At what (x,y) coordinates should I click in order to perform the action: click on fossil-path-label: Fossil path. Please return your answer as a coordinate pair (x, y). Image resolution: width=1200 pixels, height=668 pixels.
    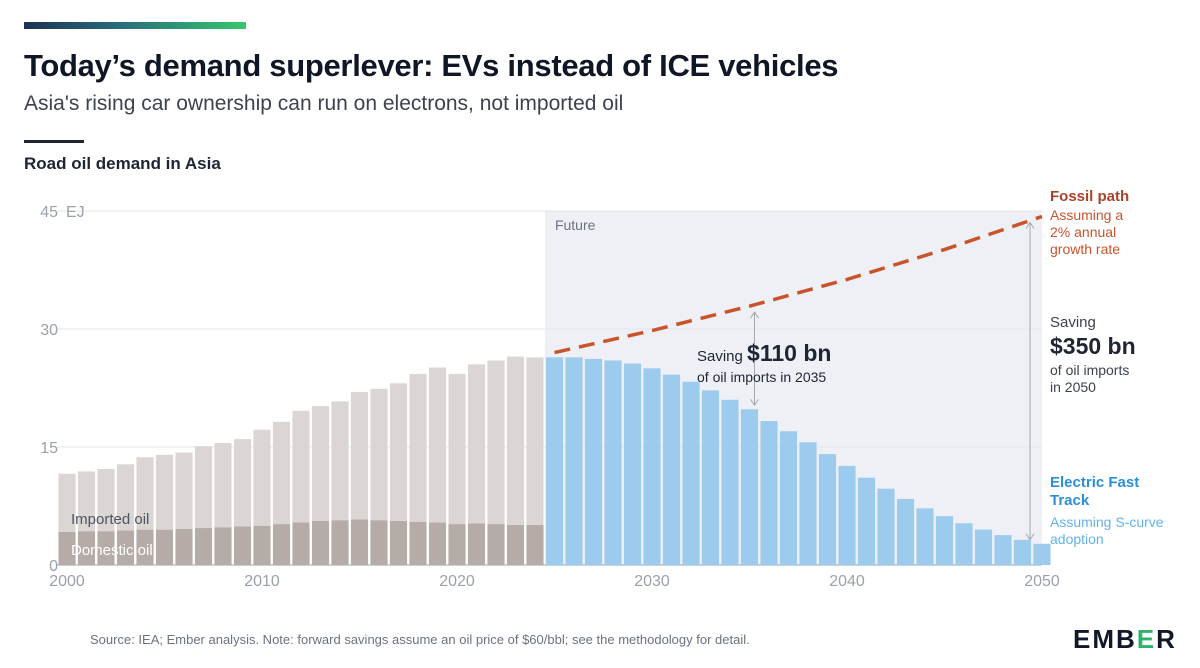
    Looking at the image, I should click on (1089, 196).